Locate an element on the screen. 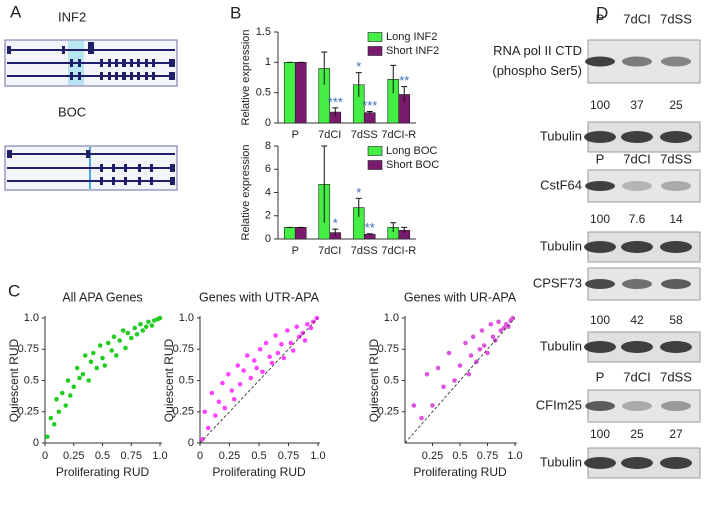  quantification: 14 is located at coordinates (676, 219).